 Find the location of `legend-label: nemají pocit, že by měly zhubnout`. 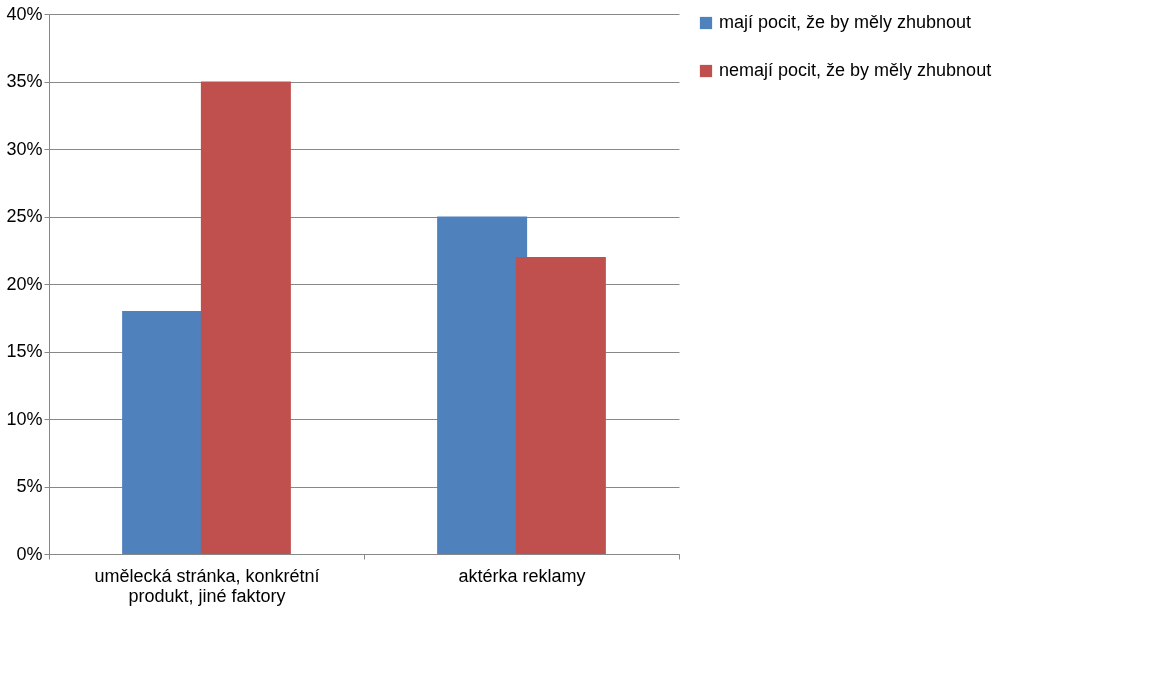

legend-label: nemají pocit, že by měly zhubnout is located at coordinates (855, 70).